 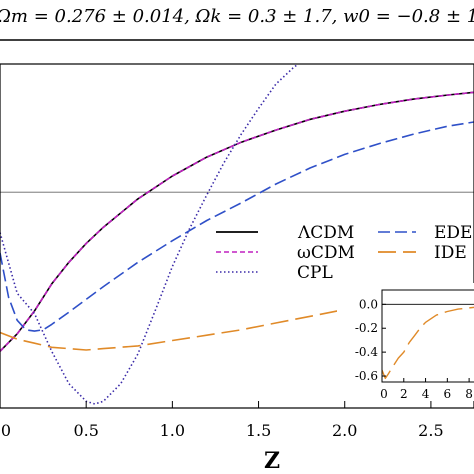 What do you see at coordinates (366, 376) in the screenshot?
I see `inset-y-tick-label: -0.6` at bounding box center [366, 376].